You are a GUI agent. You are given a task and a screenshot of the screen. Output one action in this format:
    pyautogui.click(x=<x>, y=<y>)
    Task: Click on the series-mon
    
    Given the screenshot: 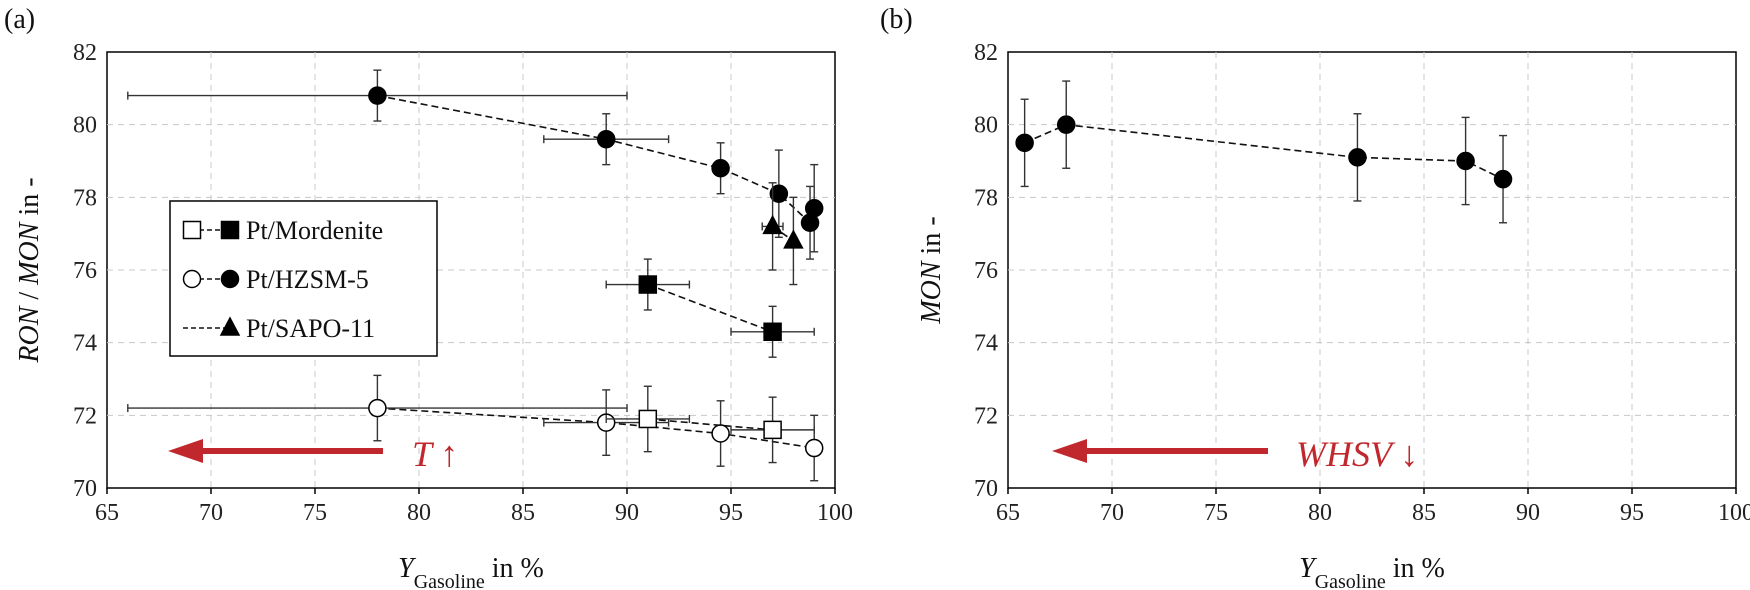 What is the action you would take?
    pyautogui.click(x=1264, y=152)
    